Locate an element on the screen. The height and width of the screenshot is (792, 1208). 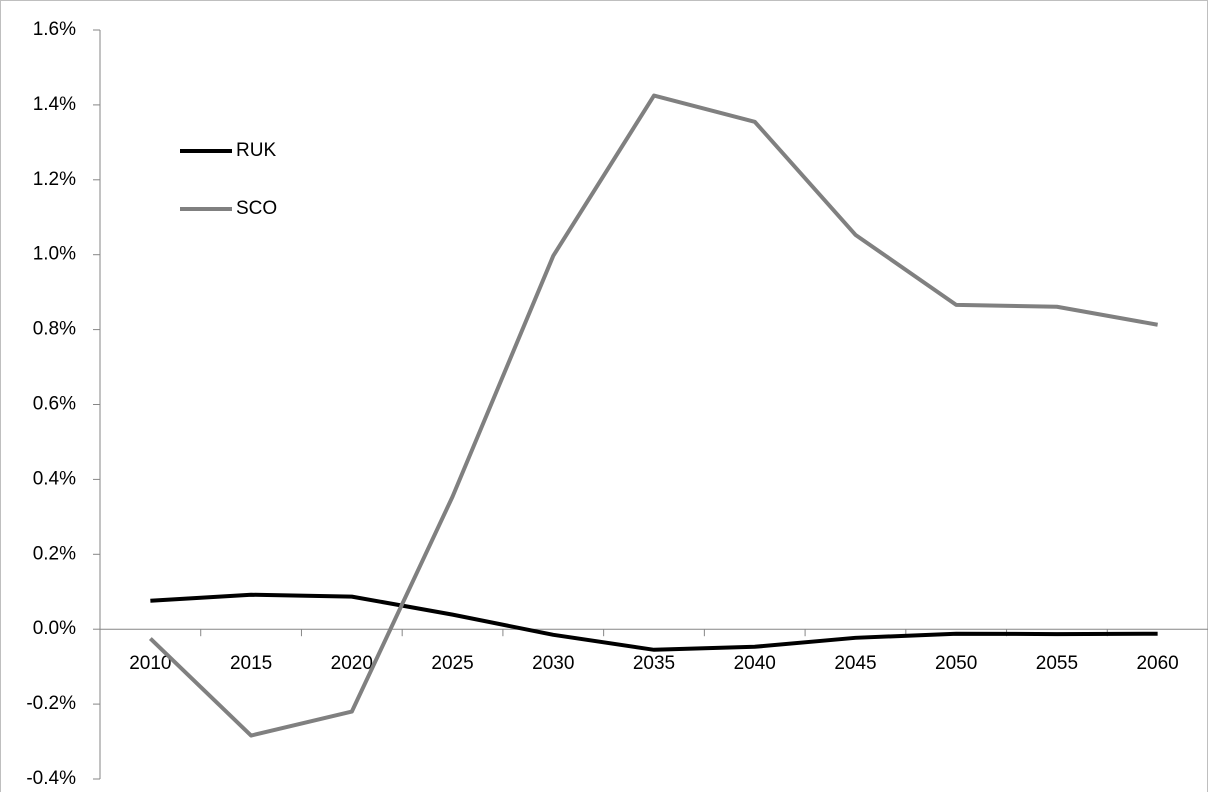
x-tick-label: 2050 is located at coordinates (956, 663).